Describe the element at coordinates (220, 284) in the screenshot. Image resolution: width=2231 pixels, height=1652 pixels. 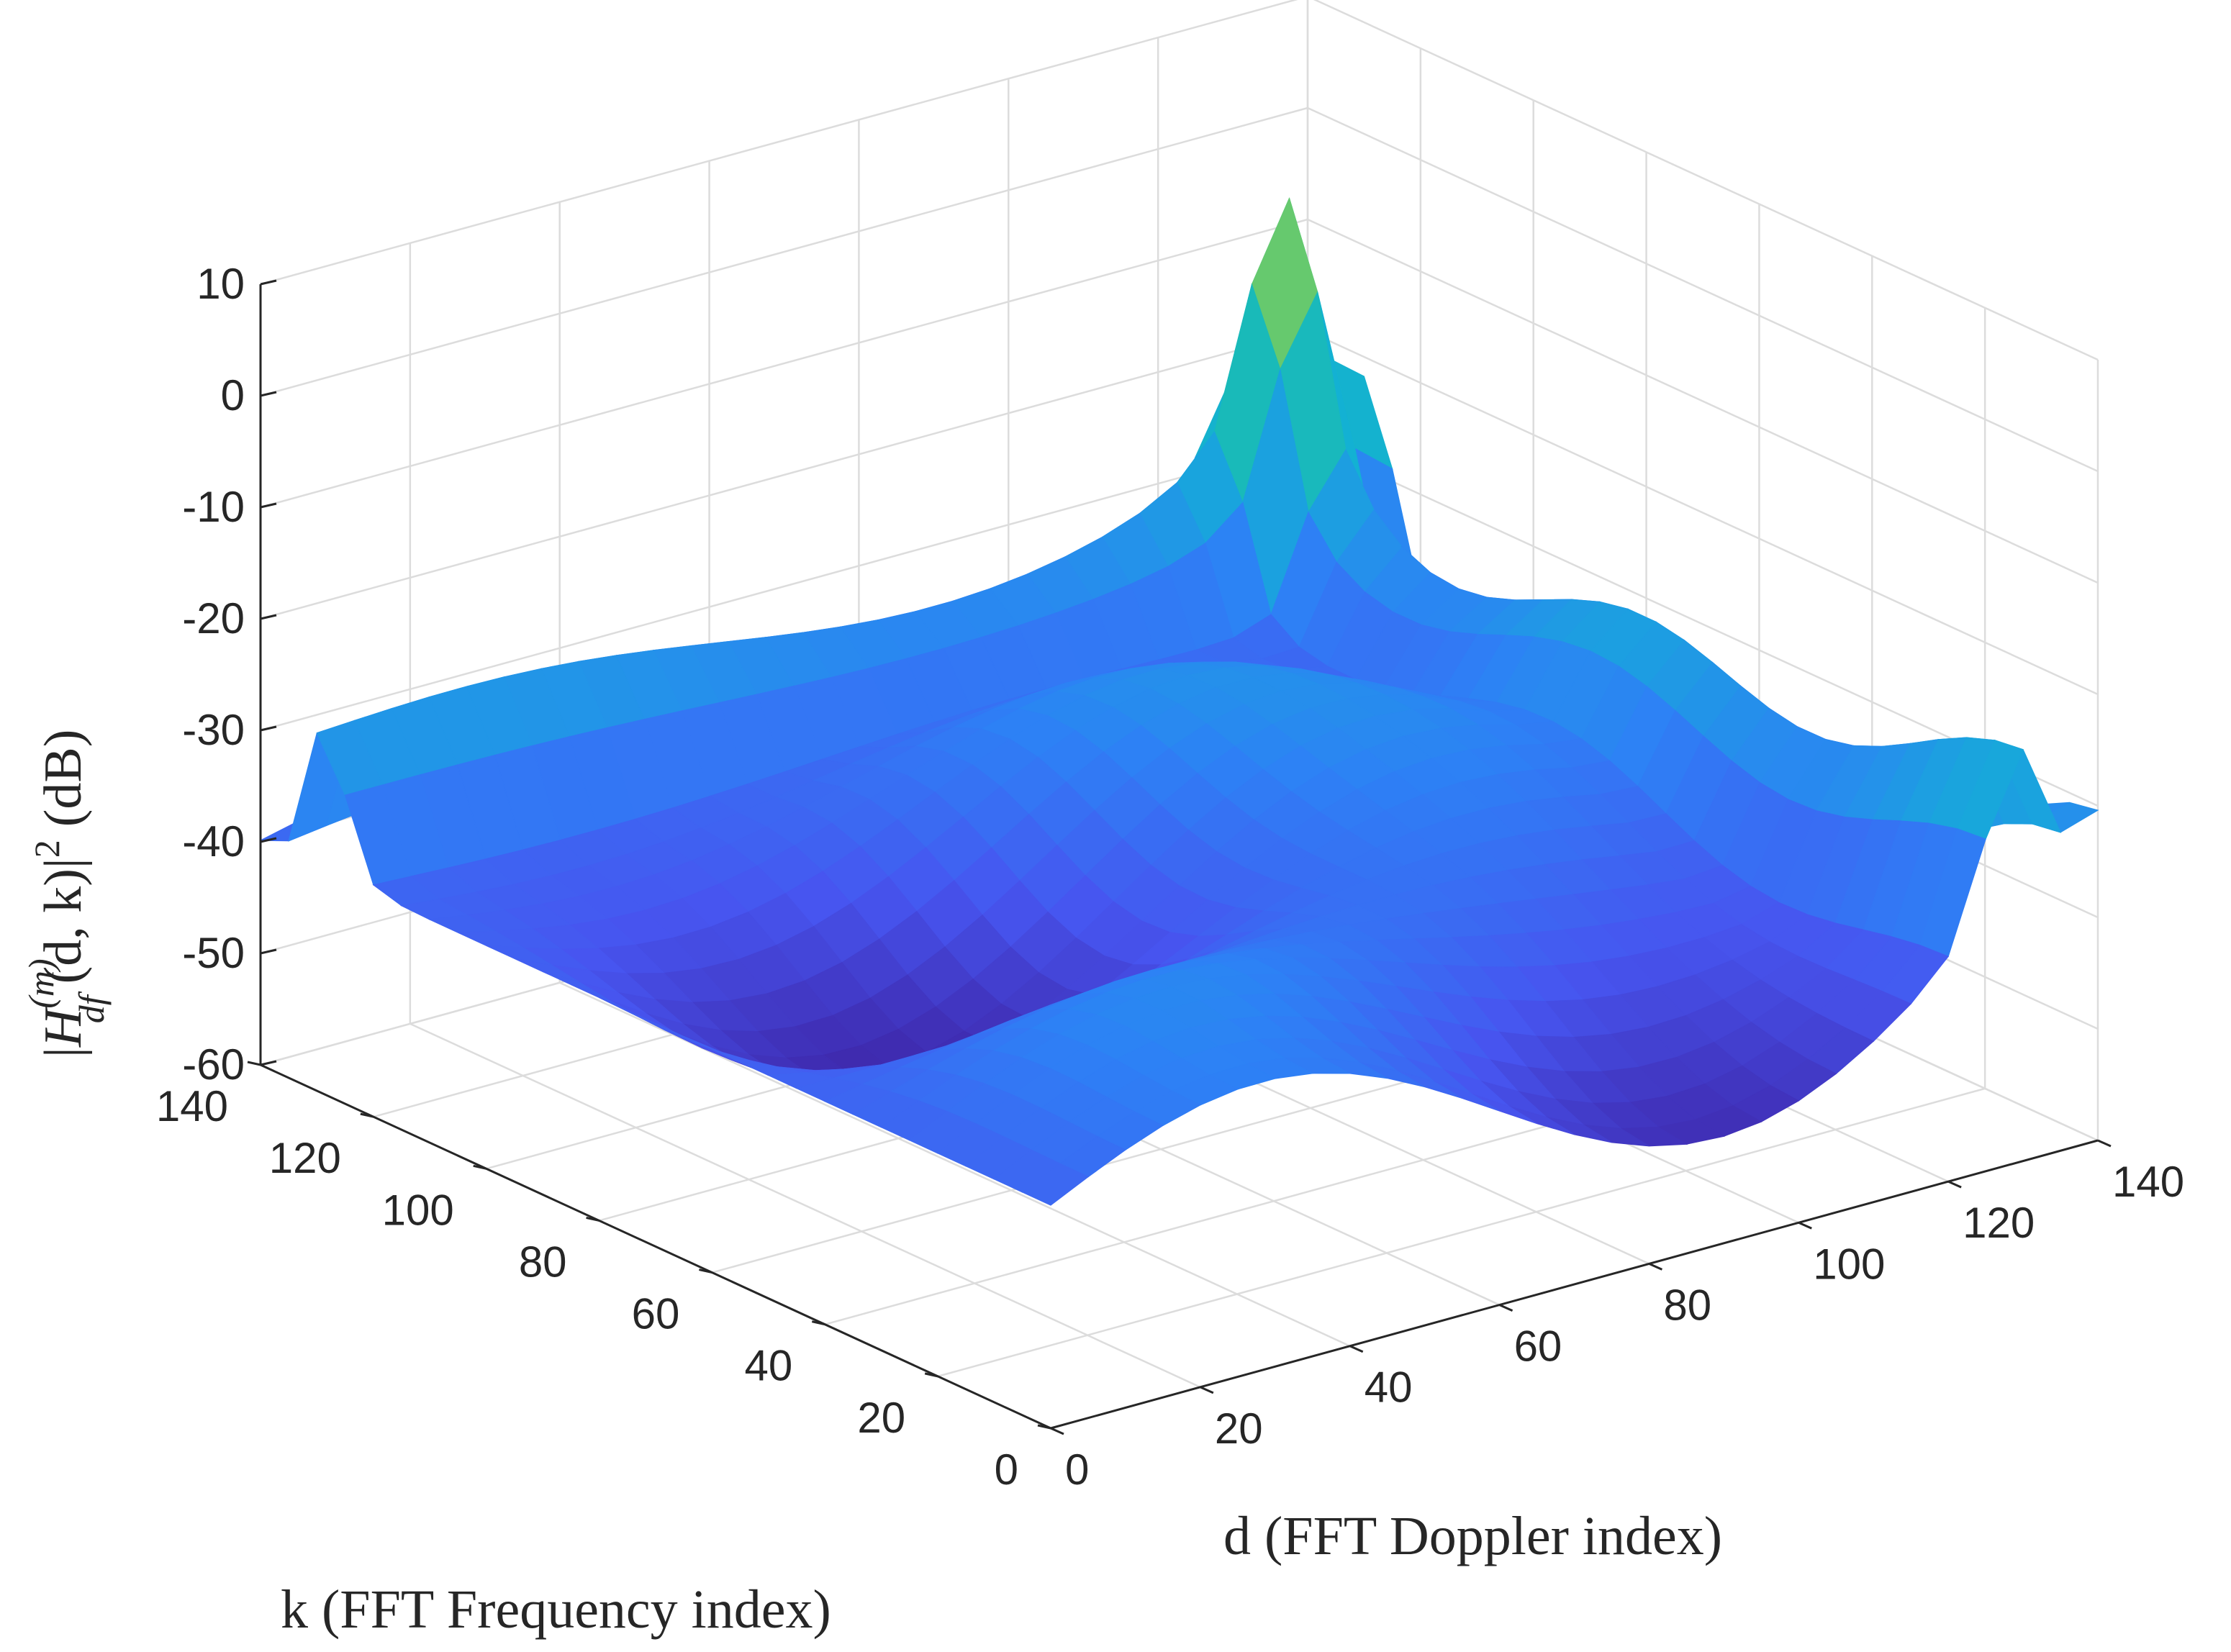
I see `z-tick-label: 10` at that location.